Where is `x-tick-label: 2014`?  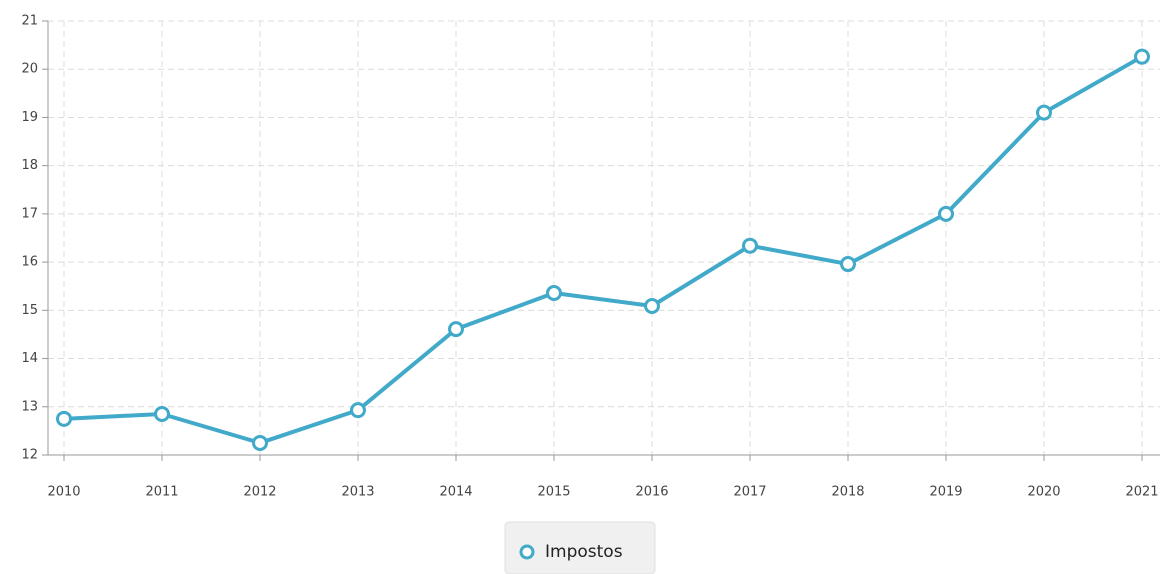
x-tick-label: 2014 is located at coordinates (455, 492).